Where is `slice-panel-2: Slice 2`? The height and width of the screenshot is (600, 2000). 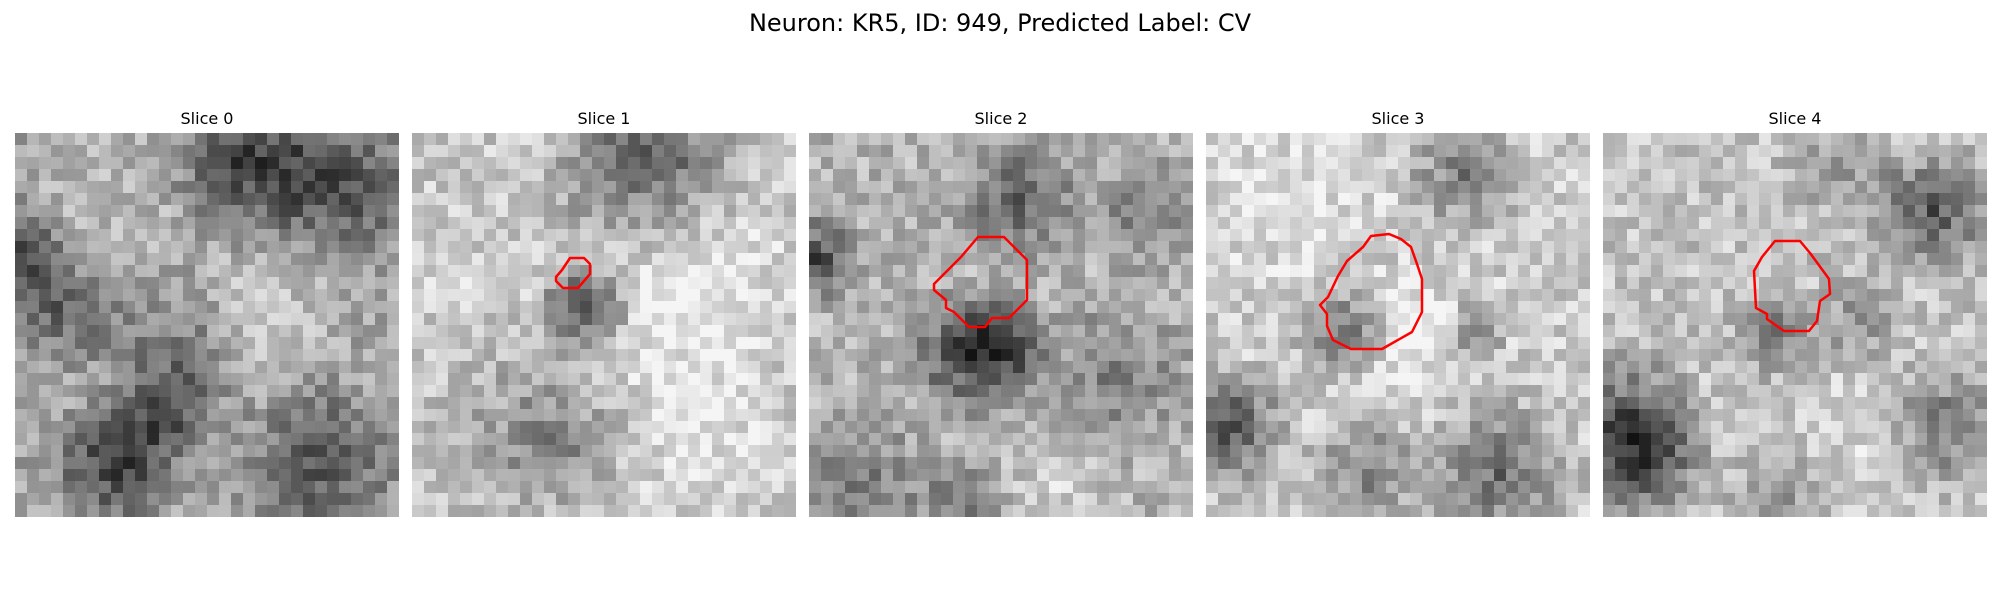
slice-panel-2: Slice 2 is located at coordinates (1001, 313).